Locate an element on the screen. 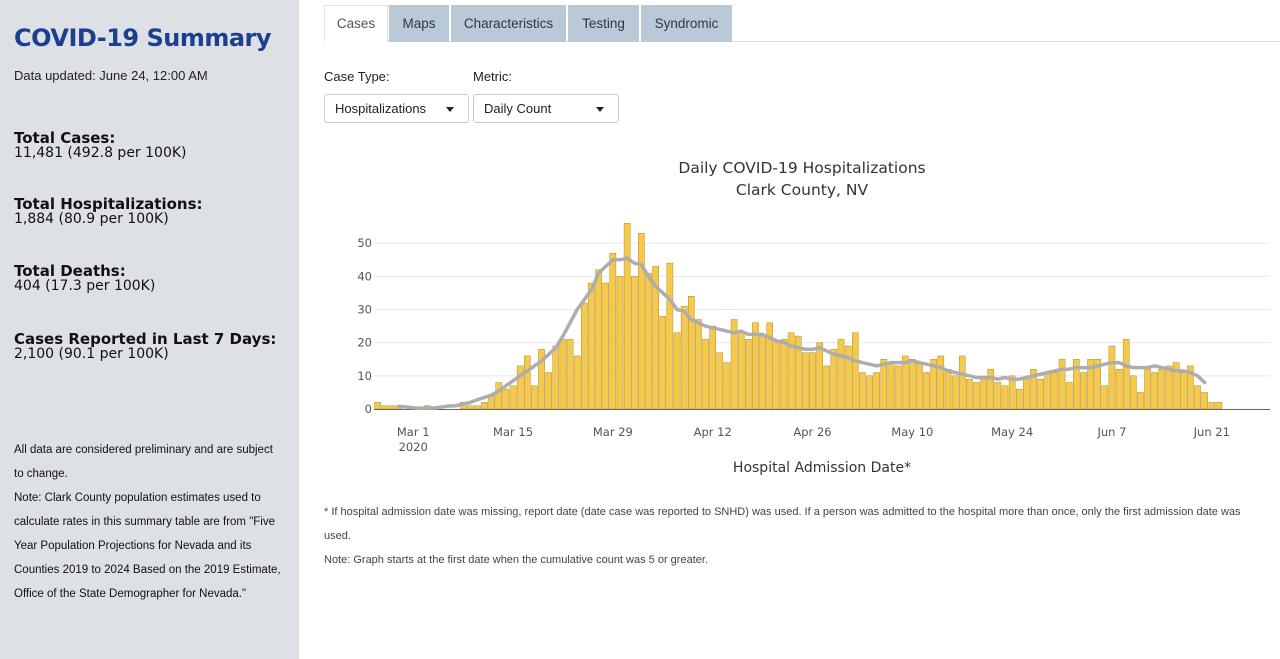 Image resolution: width=1280 pixels, height=659 pixels. sidebar-title: COVID-19 Summary is located at coordinates (143, 38).